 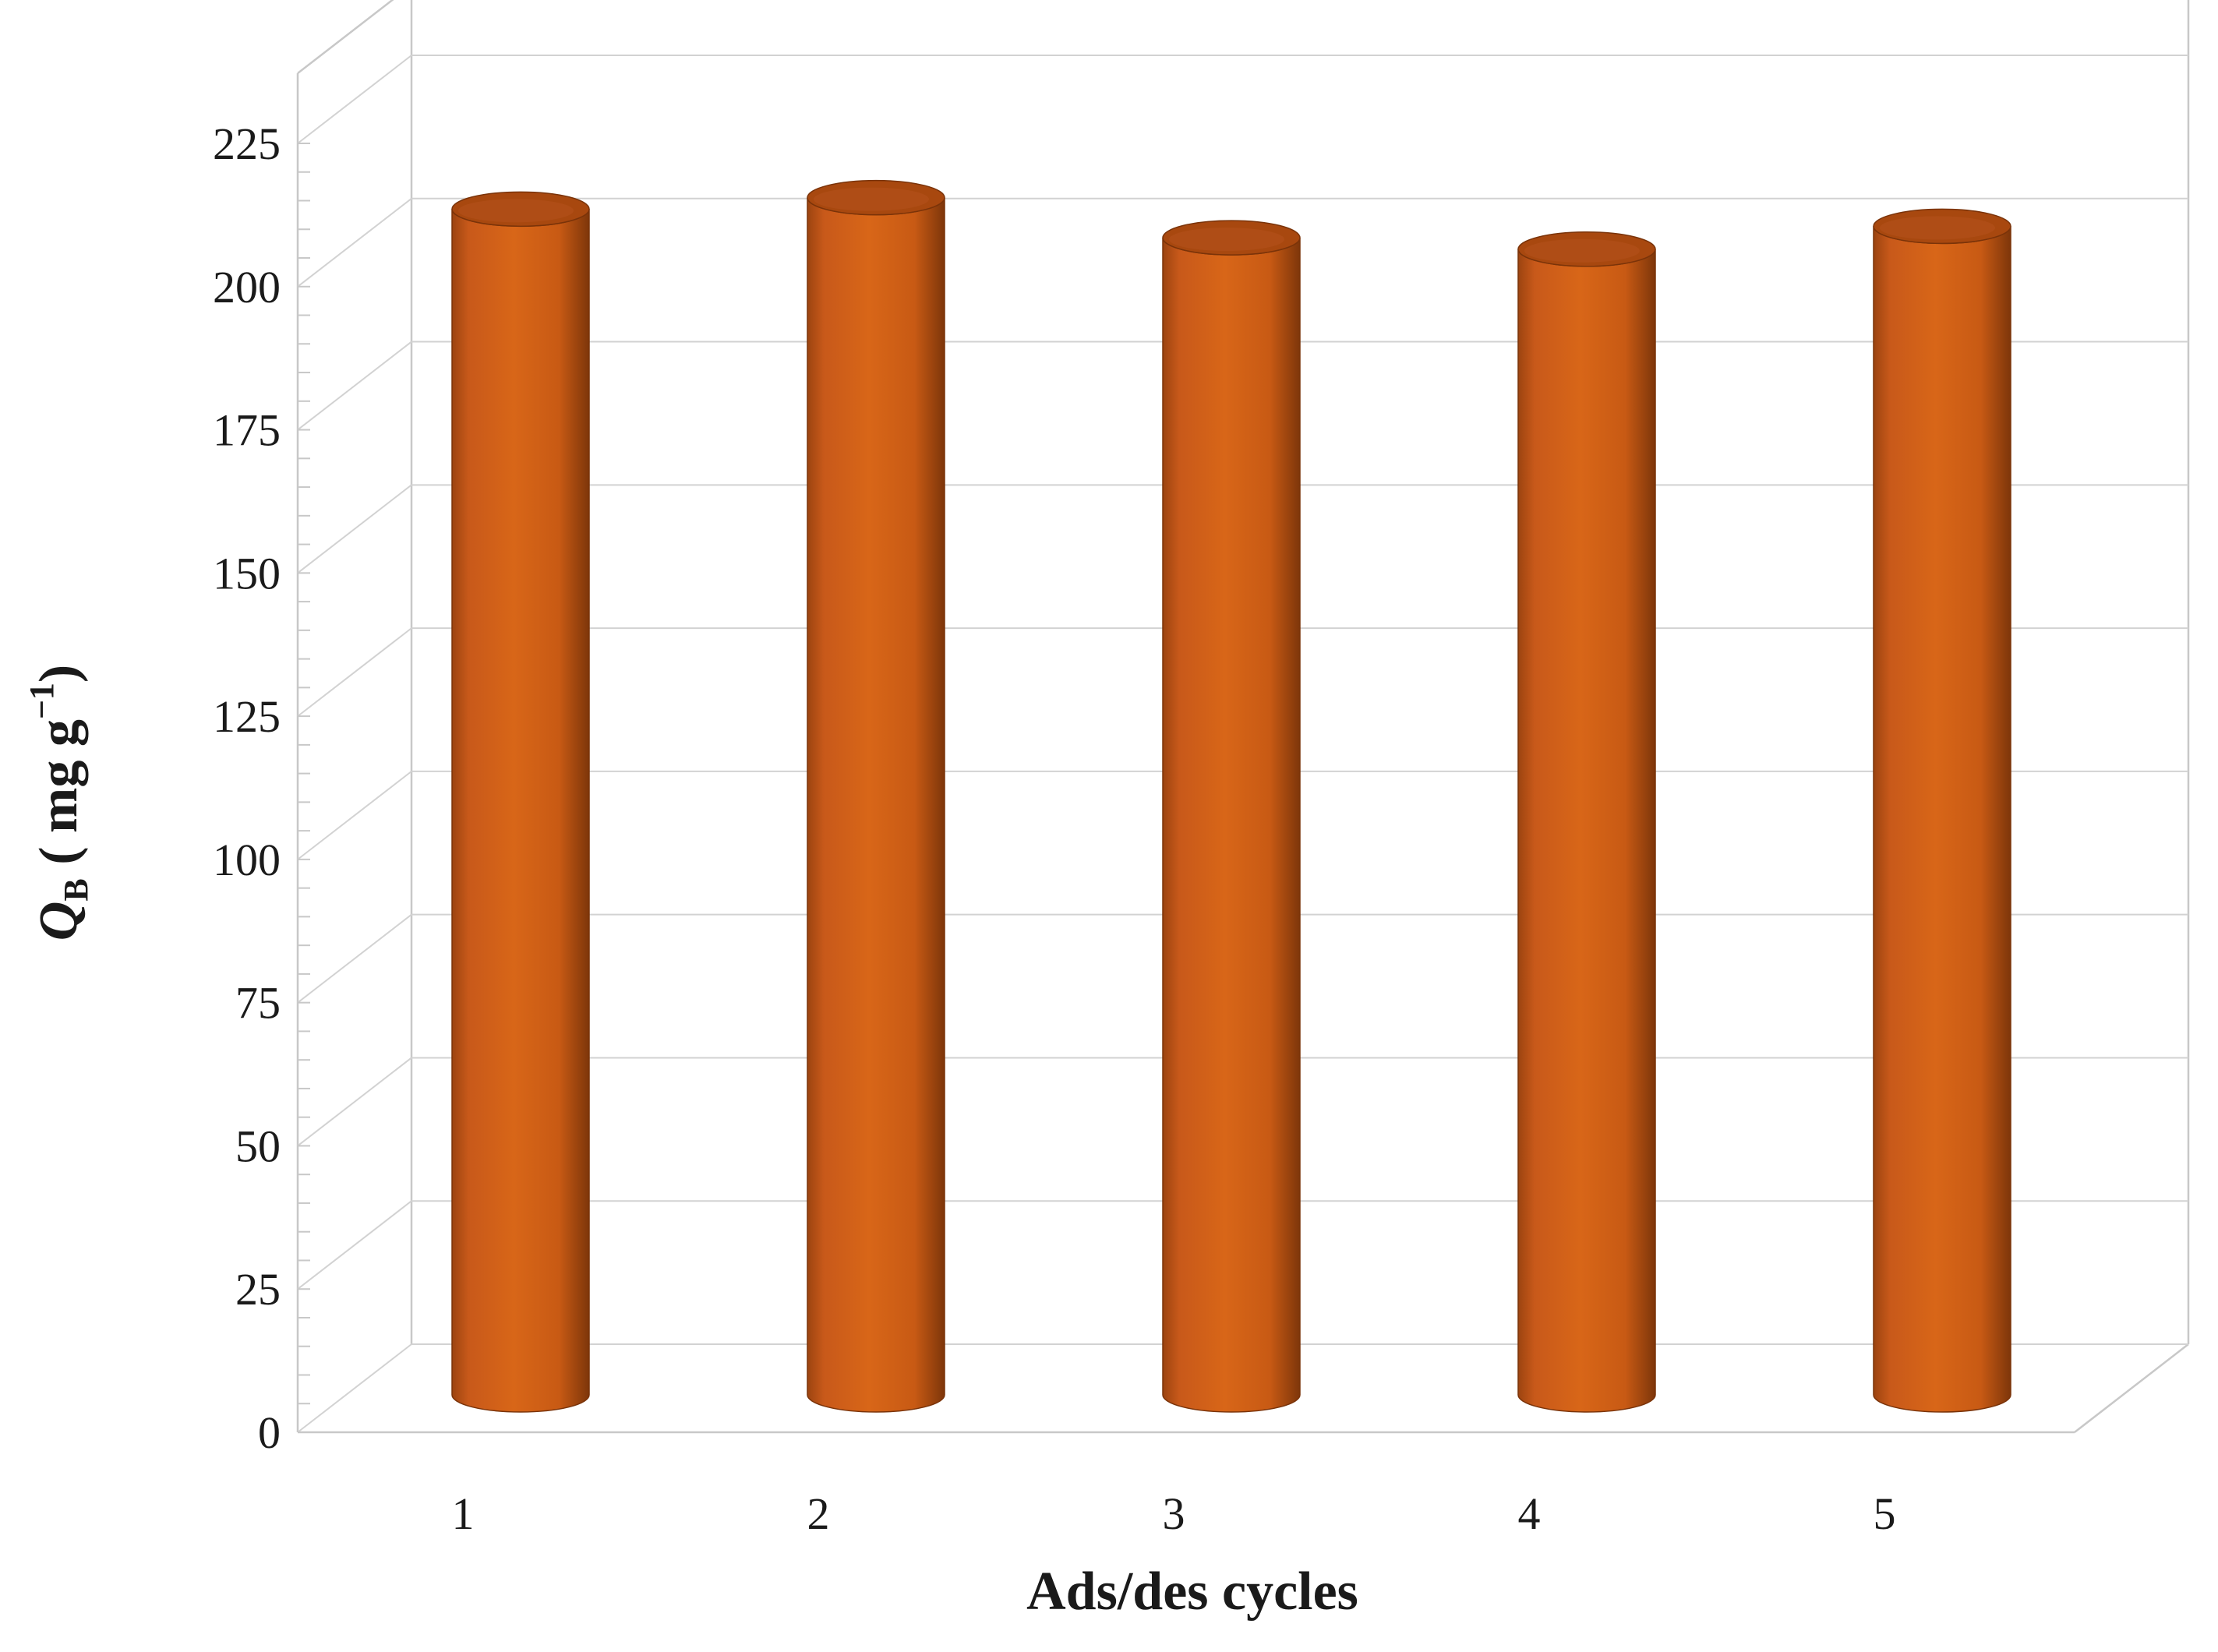 I want to click on y-tick-label: 75, so click(x=258, y=1004).